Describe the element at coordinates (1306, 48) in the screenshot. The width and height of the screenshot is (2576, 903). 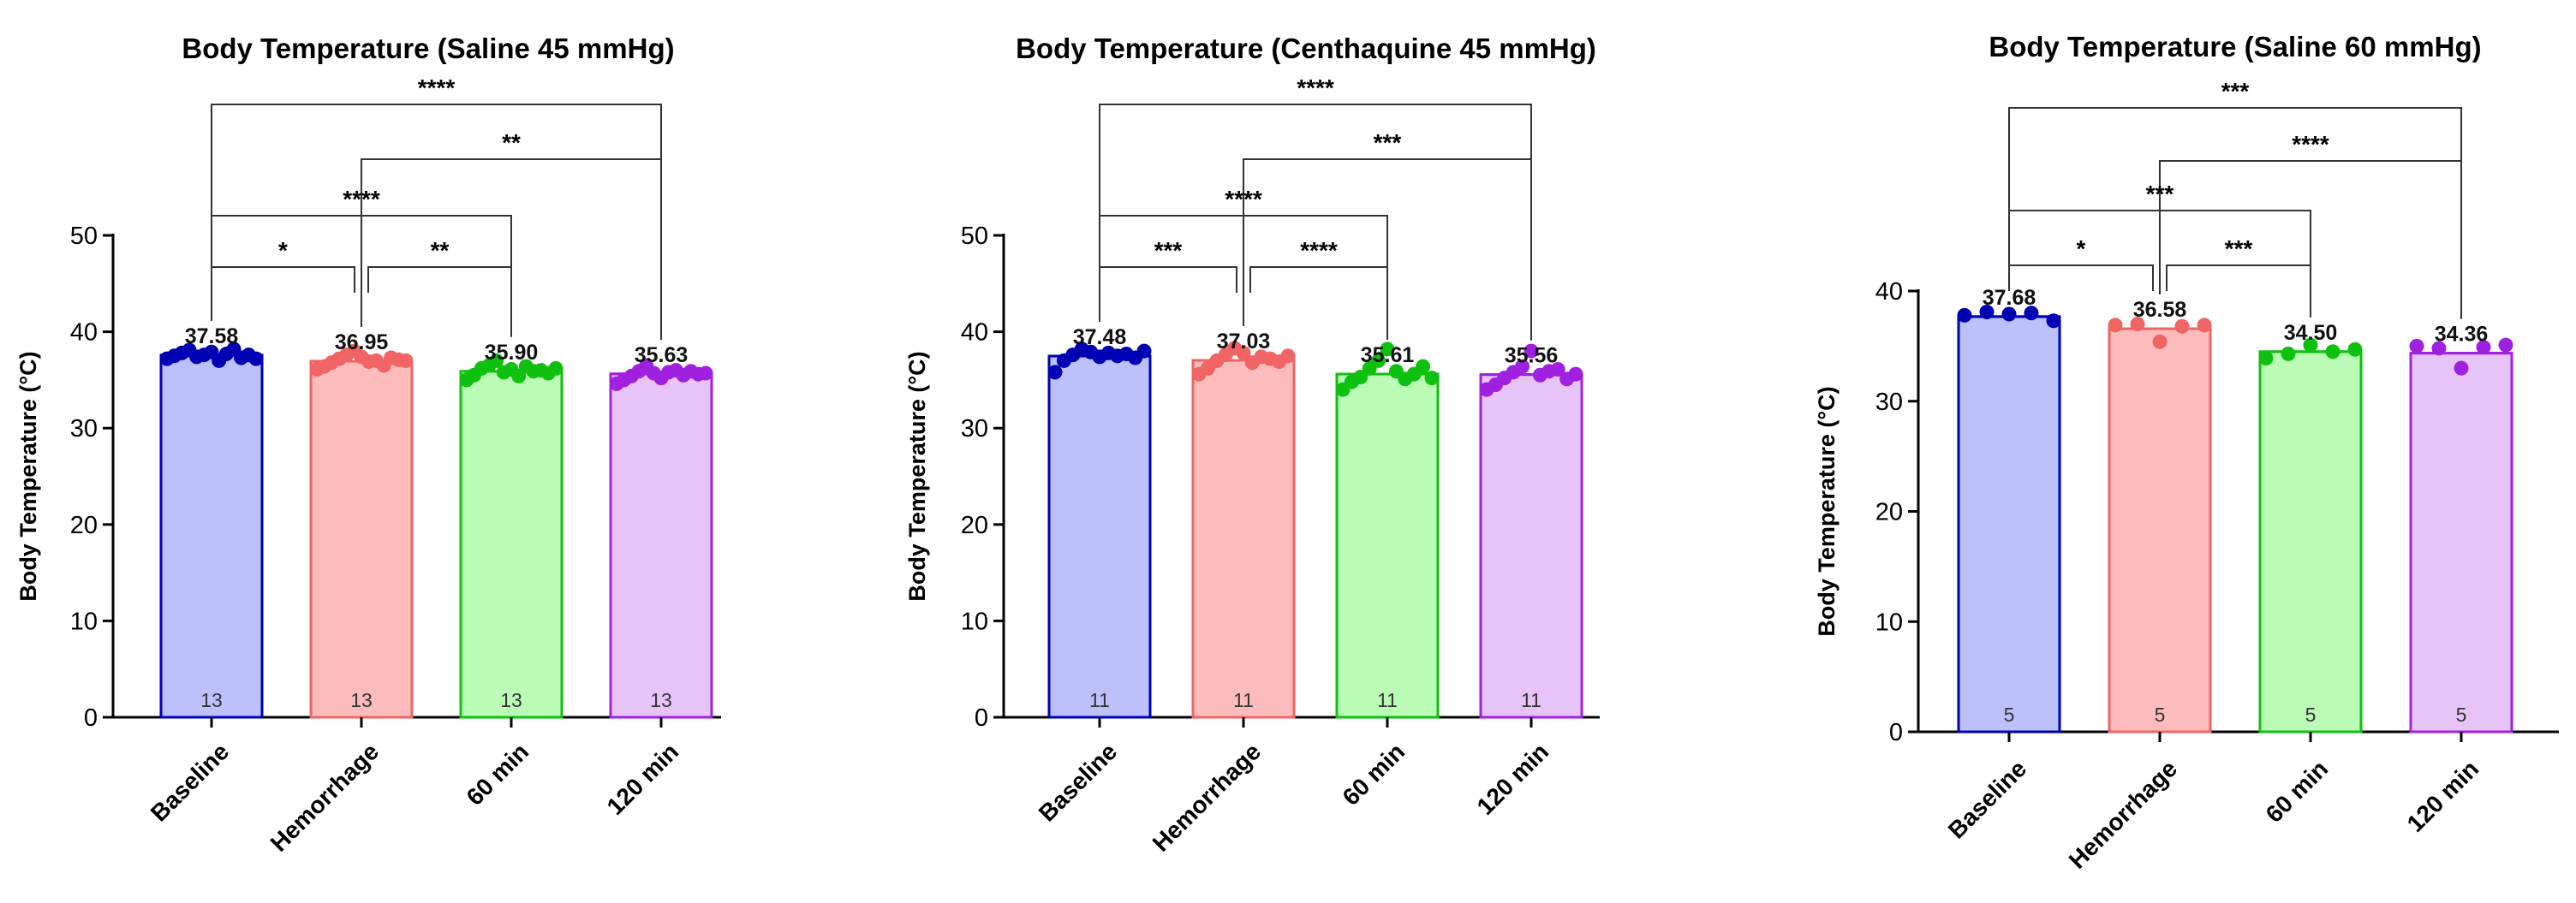
I see `chart-title: Body Temperature (Centhaquine 45 mmHg)` at that location.